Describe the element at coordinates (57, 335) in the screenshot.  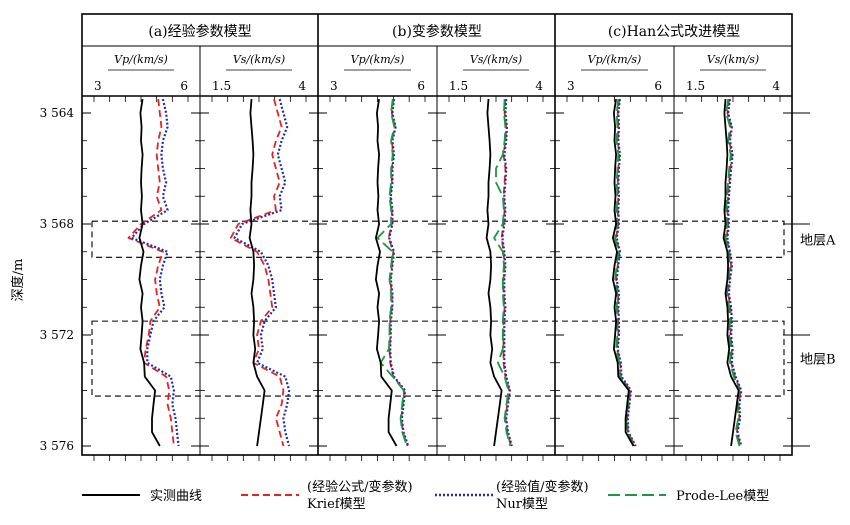
I see `depth-tick-label: 3 572` at that location.